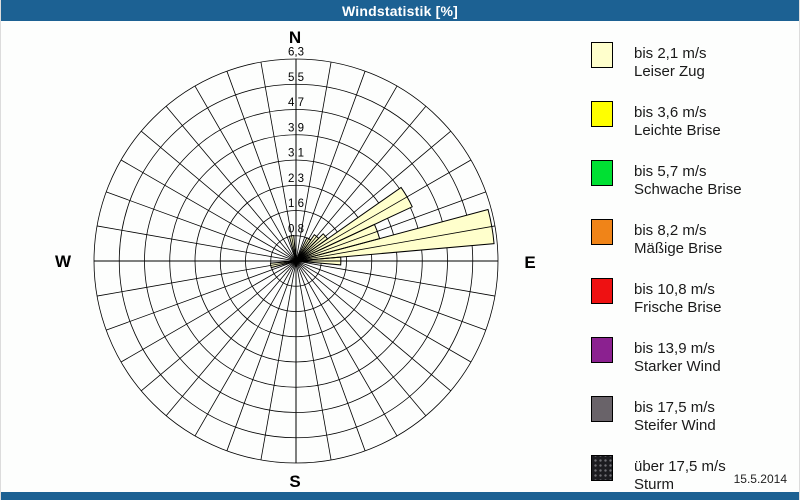 The width and height of the screenshot is (800, 500). I want to click on compass-south-label: S, so click(295, 481).